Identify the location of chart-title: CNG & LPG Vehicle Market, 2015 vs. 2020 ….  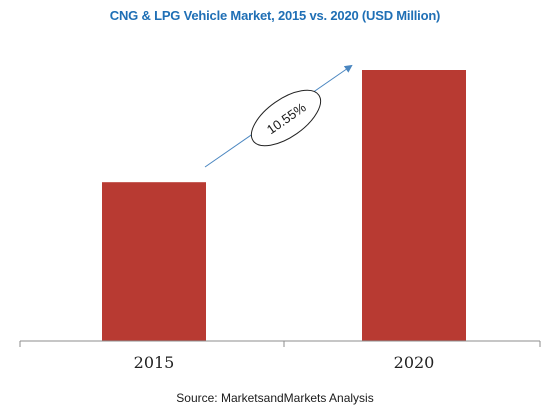
(275, 15).